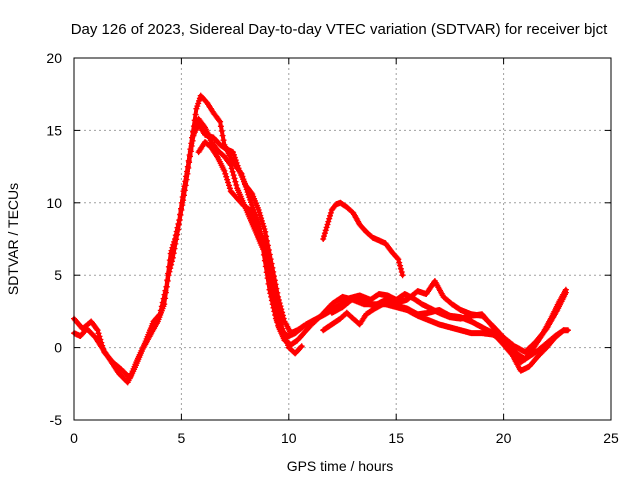  Describe the element at coordinates (182, 438) in the screenshot. I see `x-tick-label: 5` at that location.